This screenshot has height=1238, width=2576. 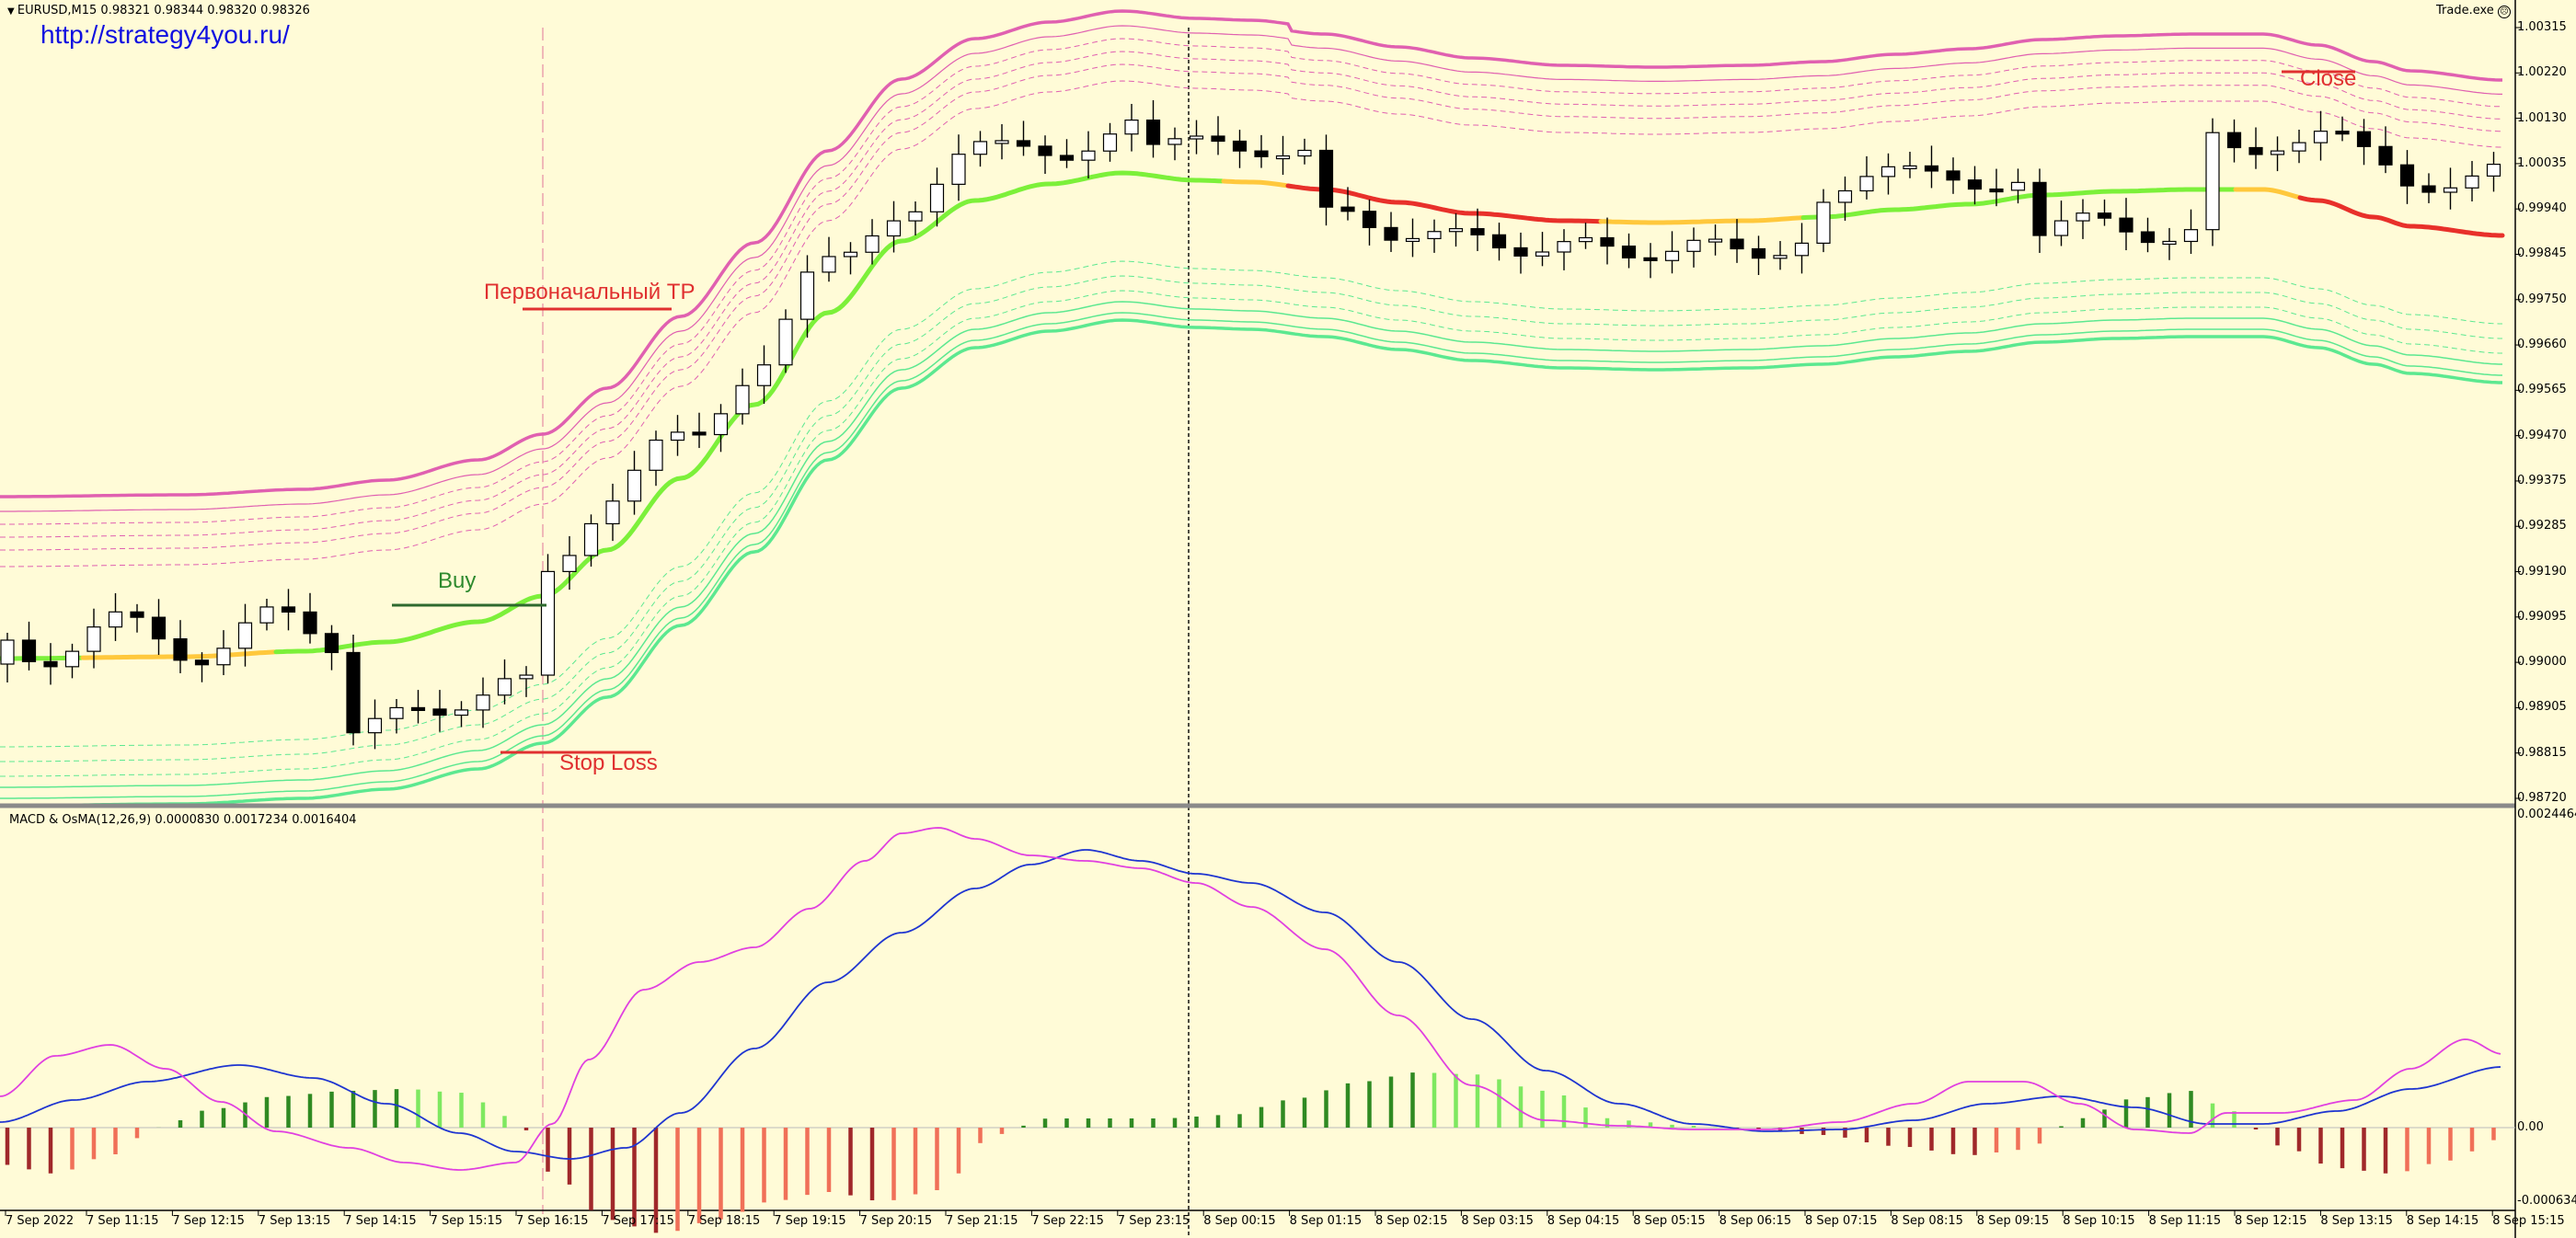 What do you see at coordinates (208, 1221) in the screenshot?
I see `time-axis-label: 7 Sep 12:15` at bounding box center [208, 1221].